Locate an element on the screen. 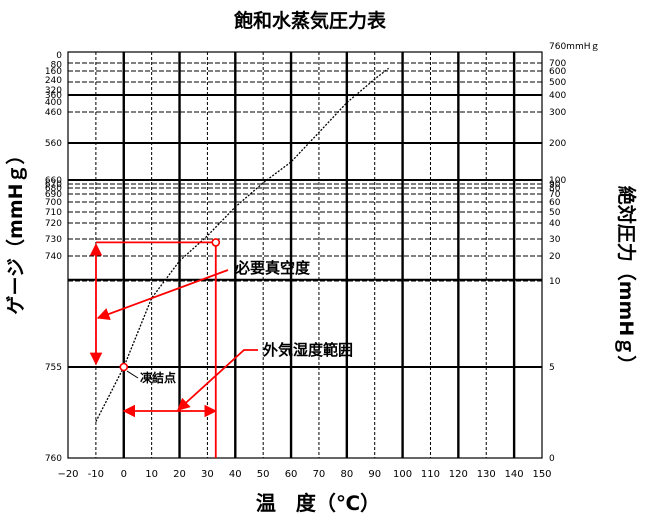 The width and height of the screenshot is (650, 530). x-tick-label: 130 is located at coordinates (486, 474).